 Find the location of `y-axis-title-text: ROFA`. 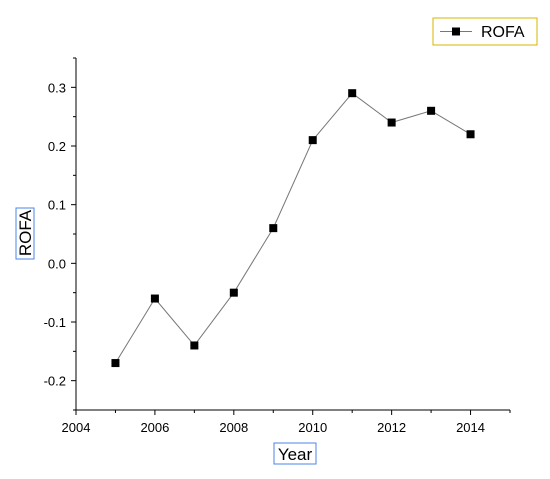

y-axis-title-text: ROFA is located at coordinates (25, 232).